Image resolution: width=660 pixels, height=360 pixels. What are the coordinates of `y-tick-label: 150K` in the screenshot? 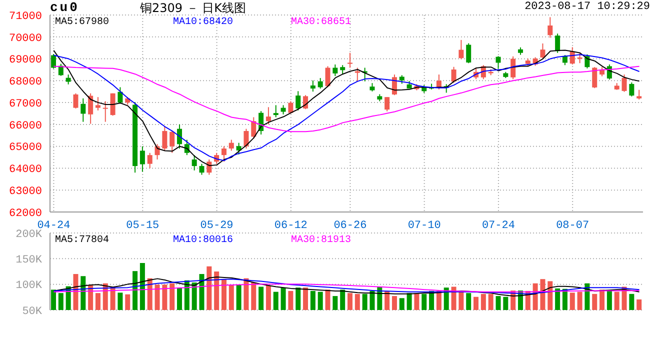 It's located at (29, 260).